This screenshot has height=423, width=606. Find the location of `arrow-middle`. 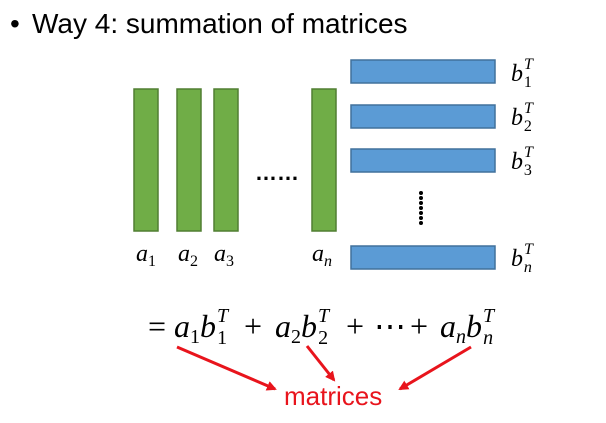

arrow-middle is located at coordinates (320, 363).